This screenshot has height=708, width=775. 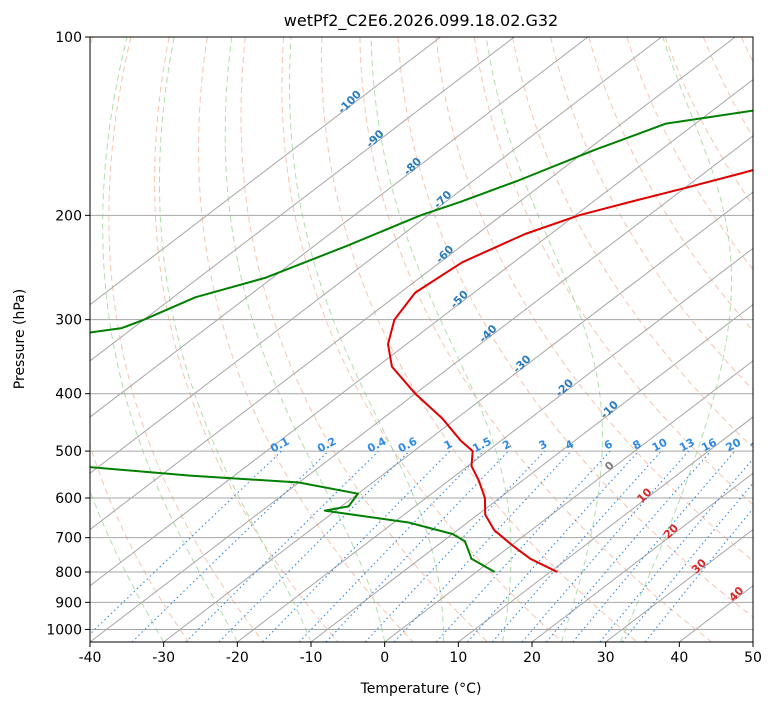 What do you see at coordinates (384, 658) in the screenshot?
I see `x-tick-label: 0` at bounding box center [384, 658].